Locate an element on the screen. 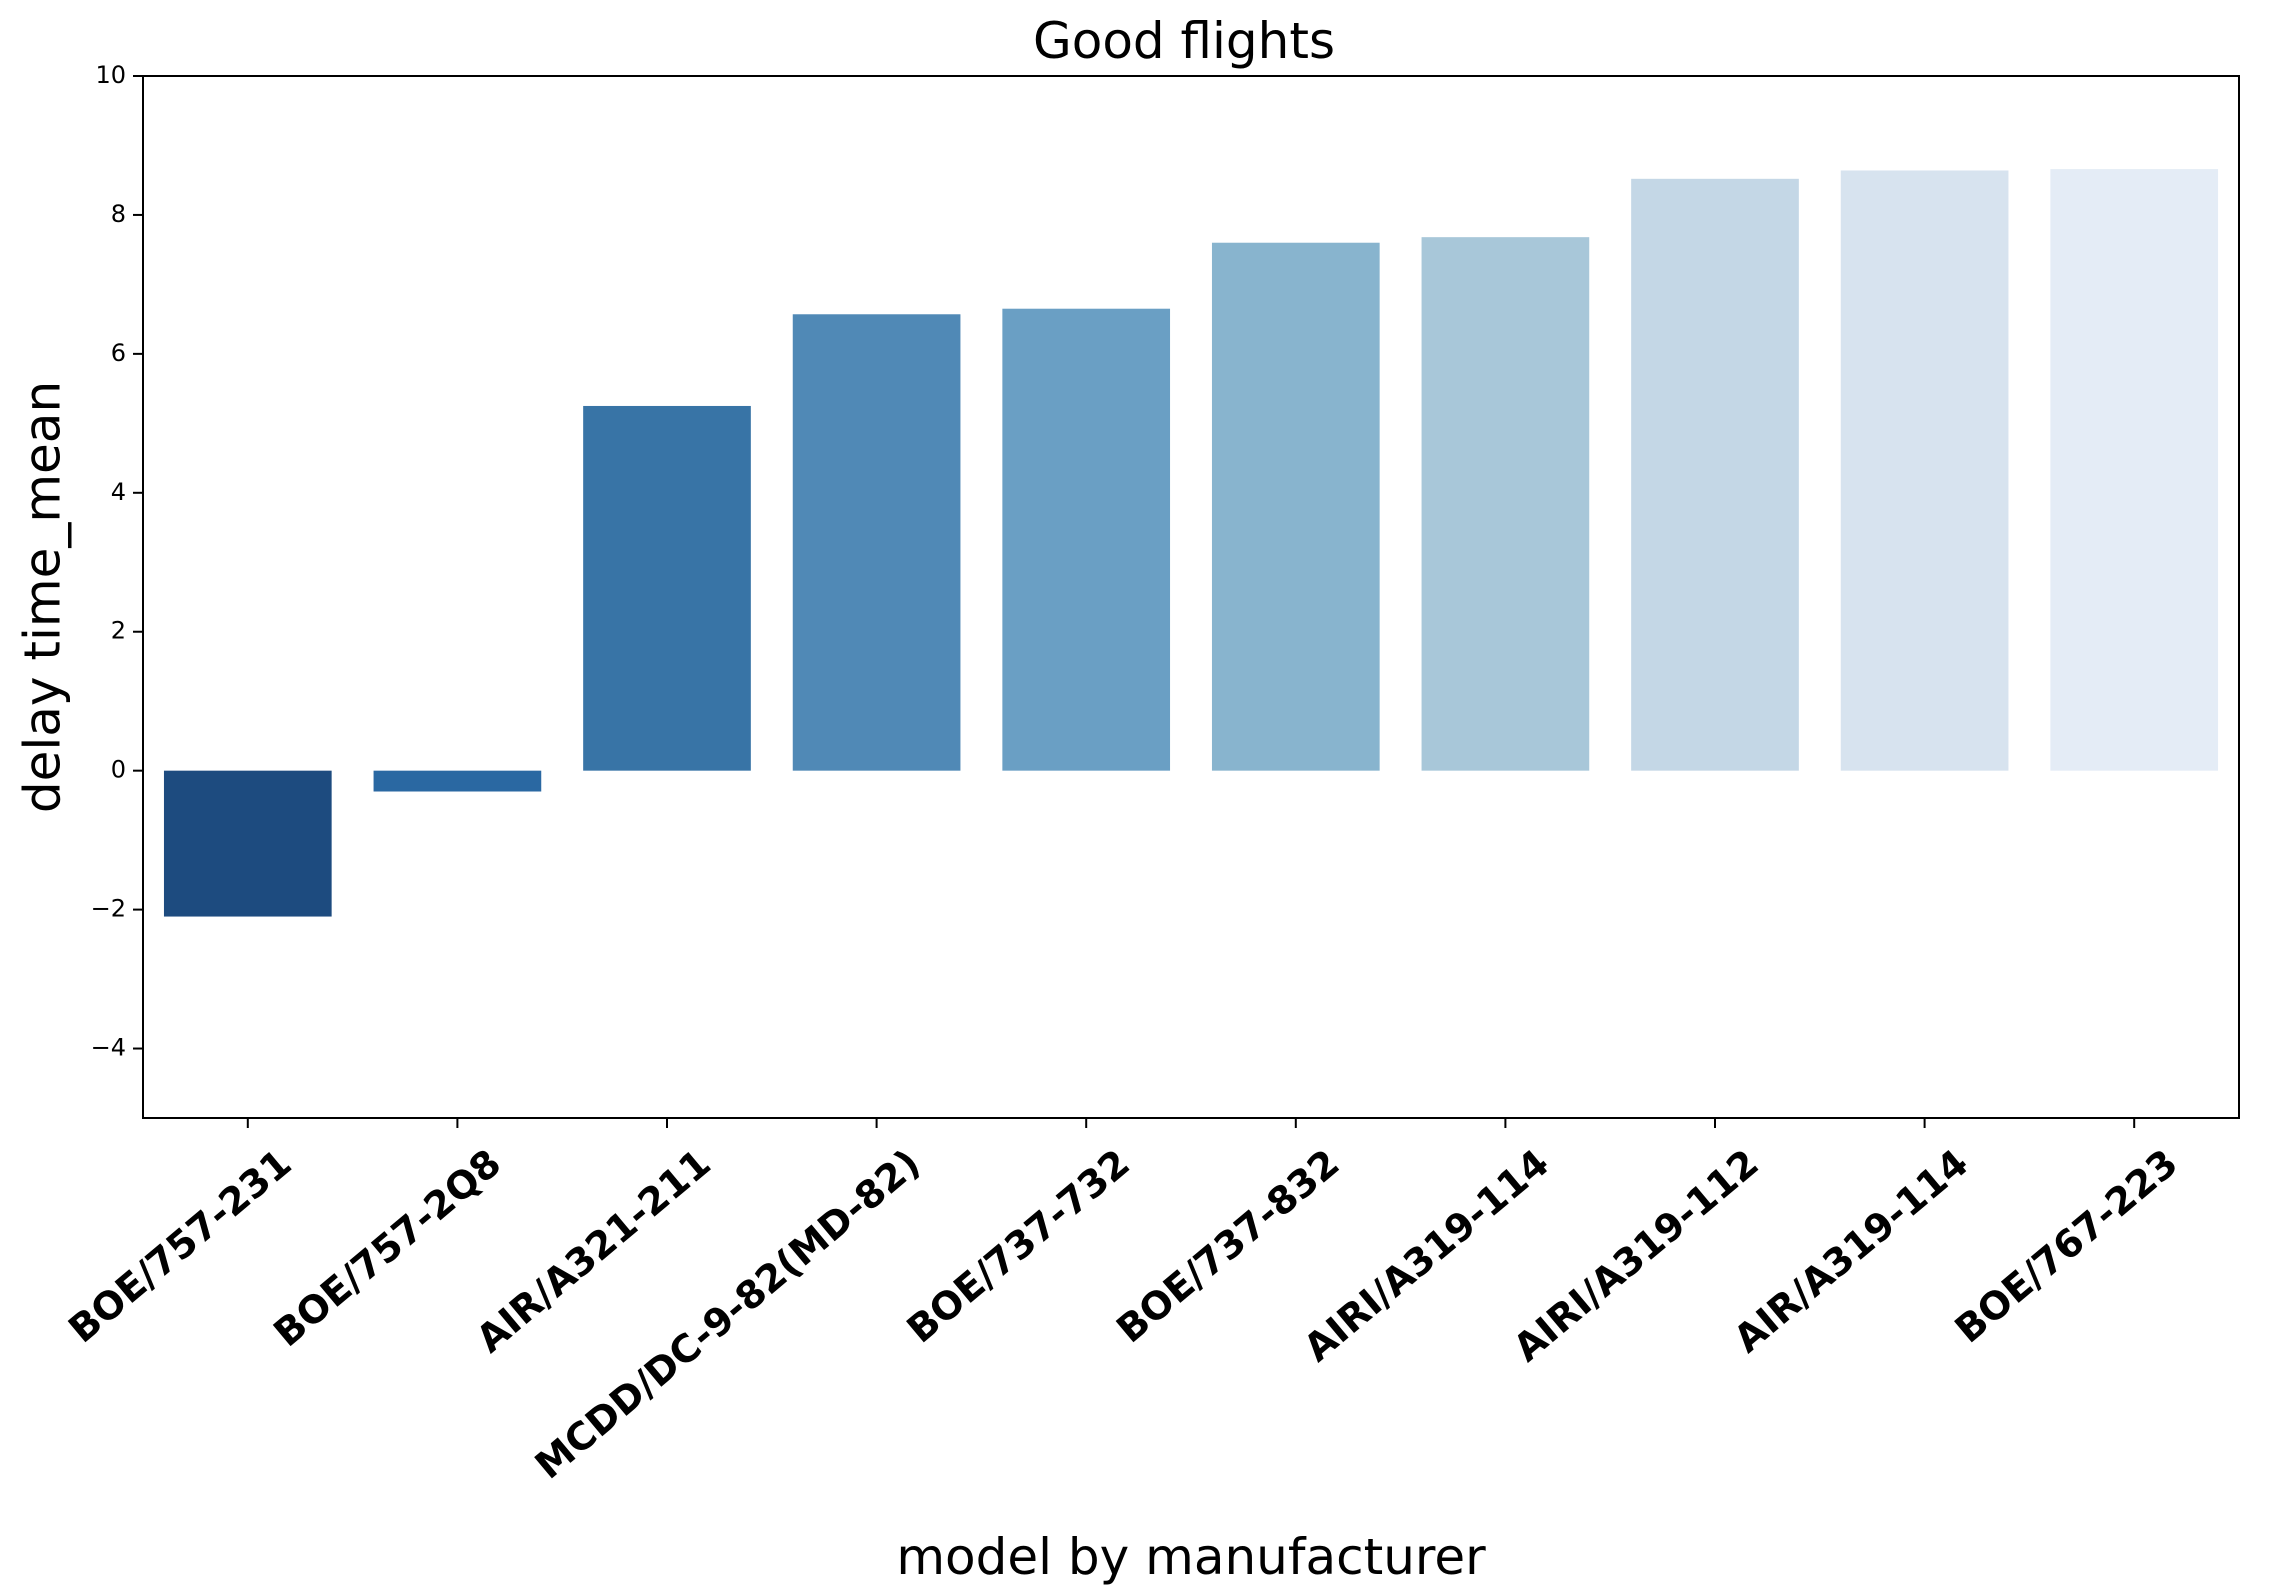  y-tick-label: 10 is located at coordinates (110, 75).